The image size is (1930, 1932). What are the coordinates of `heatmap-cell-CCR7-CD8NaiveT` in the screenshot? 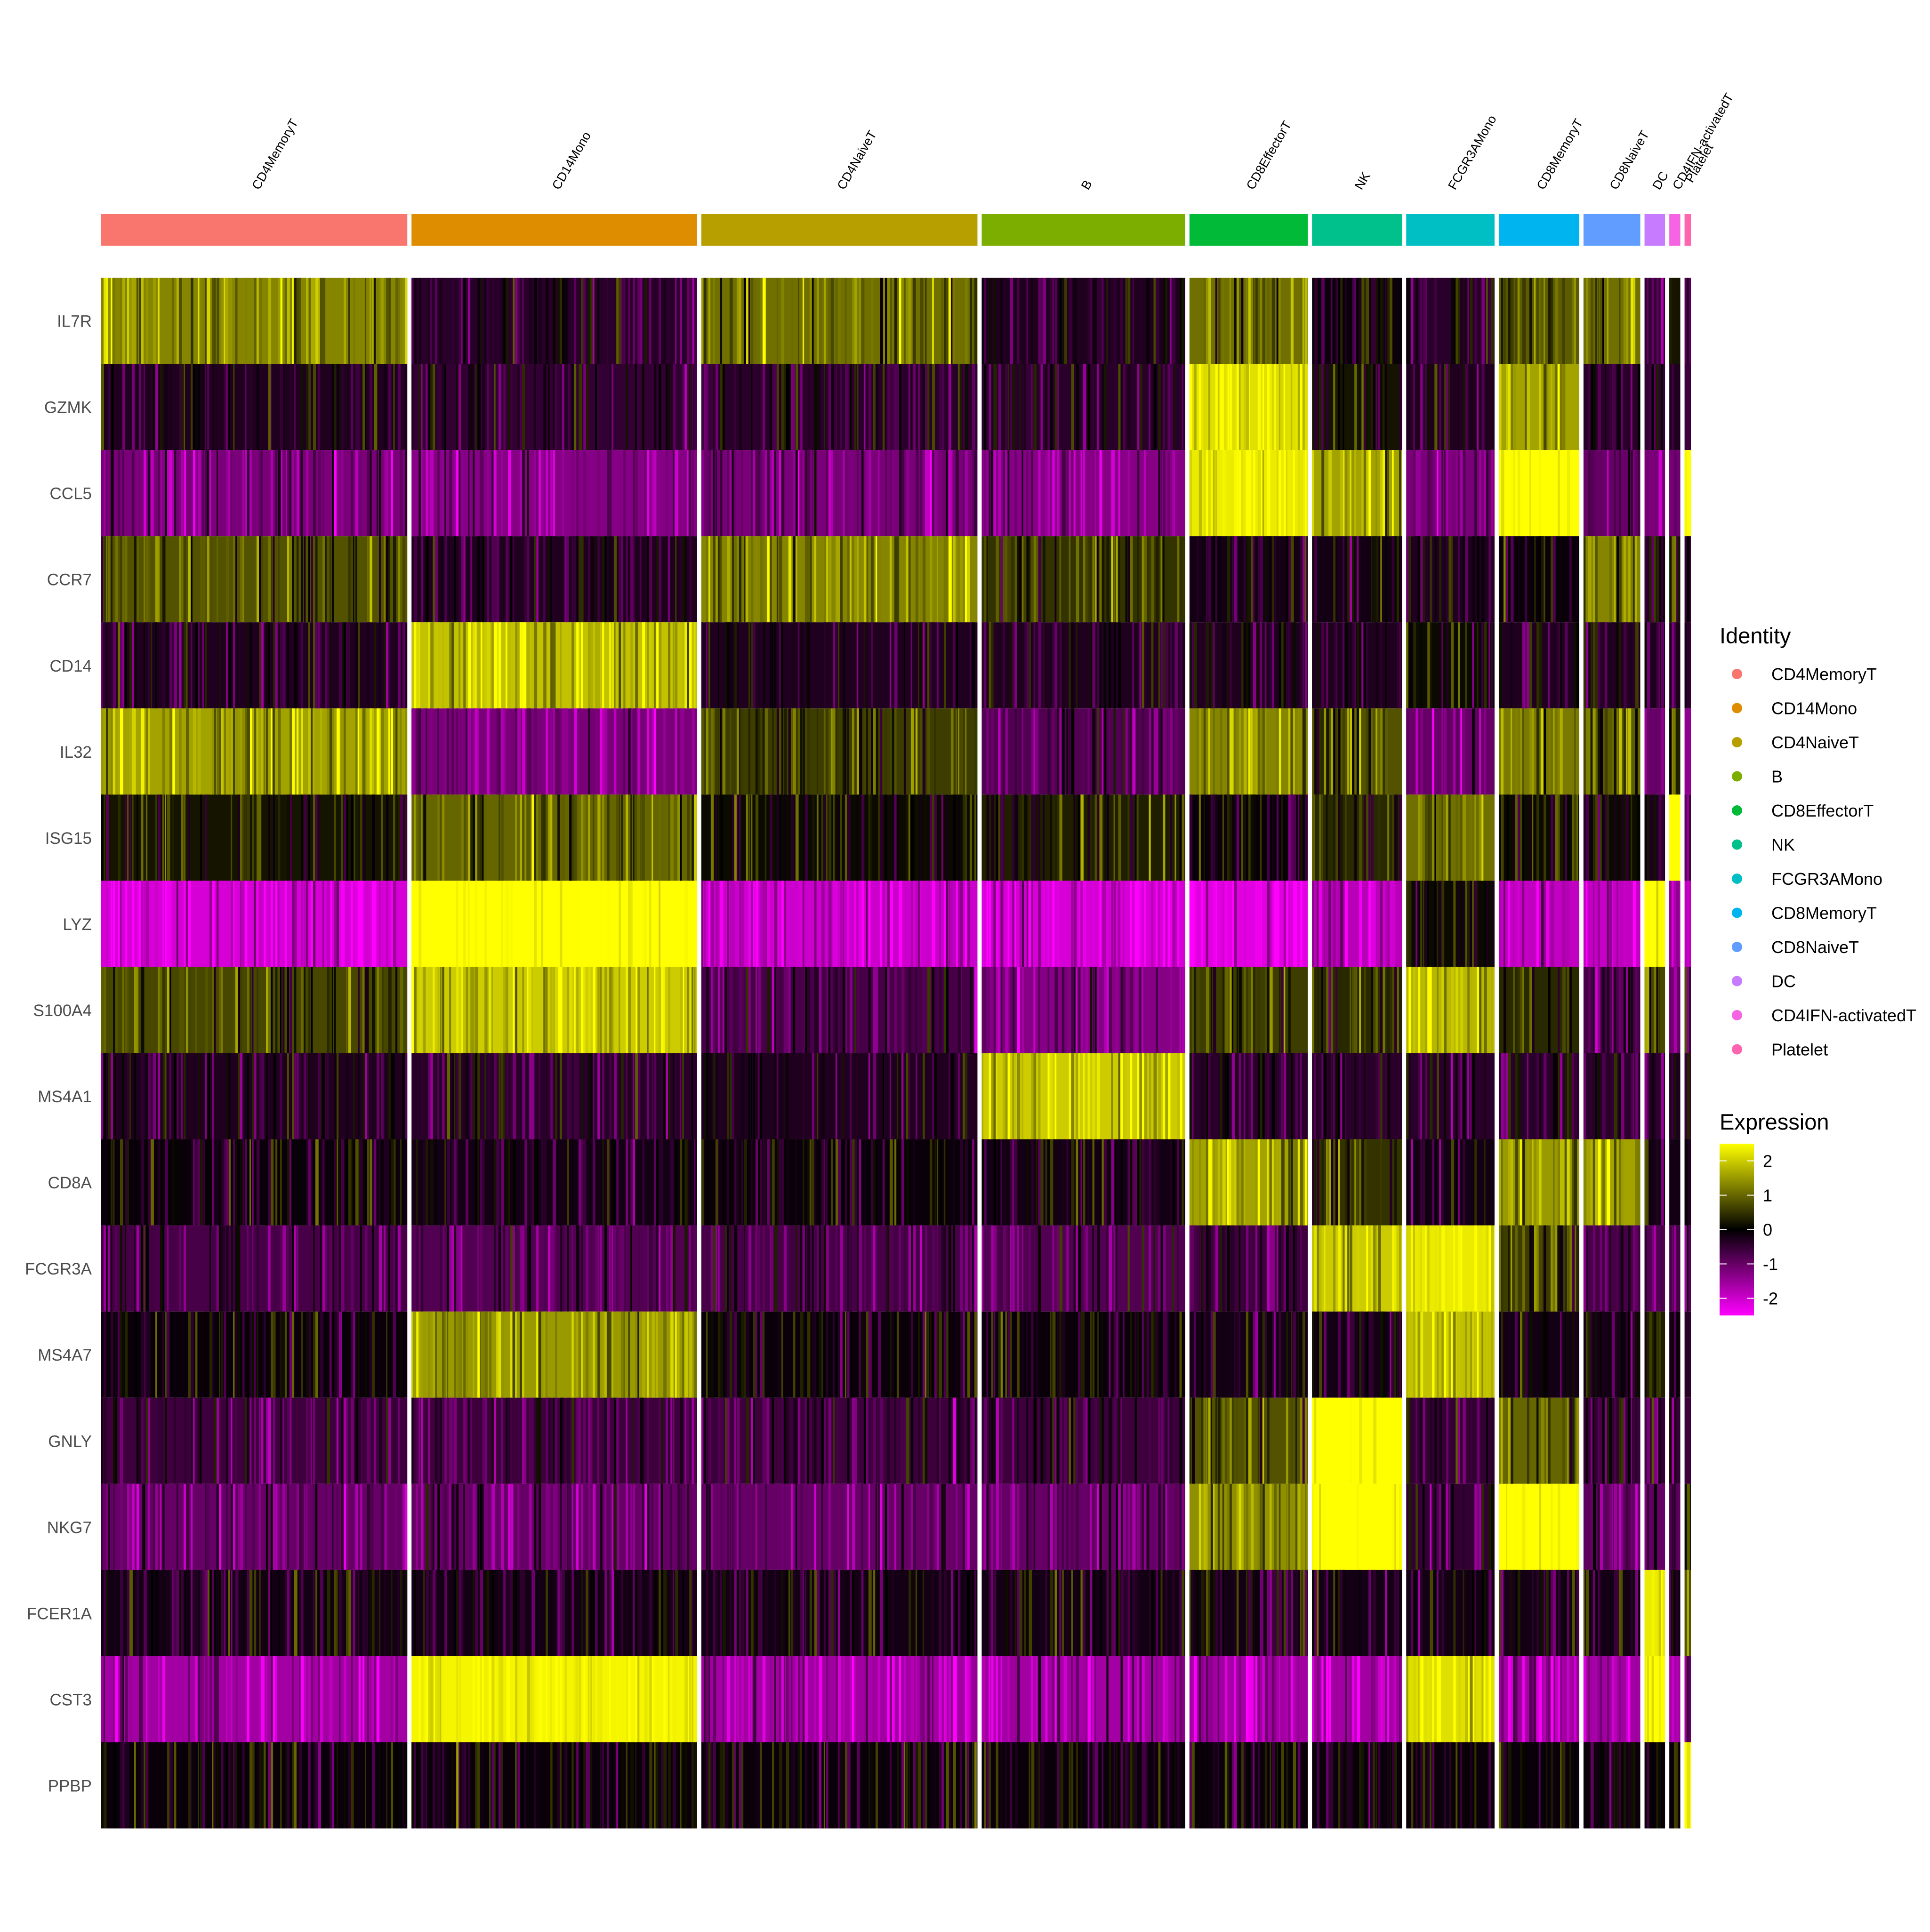 It's located at (1611, 579).